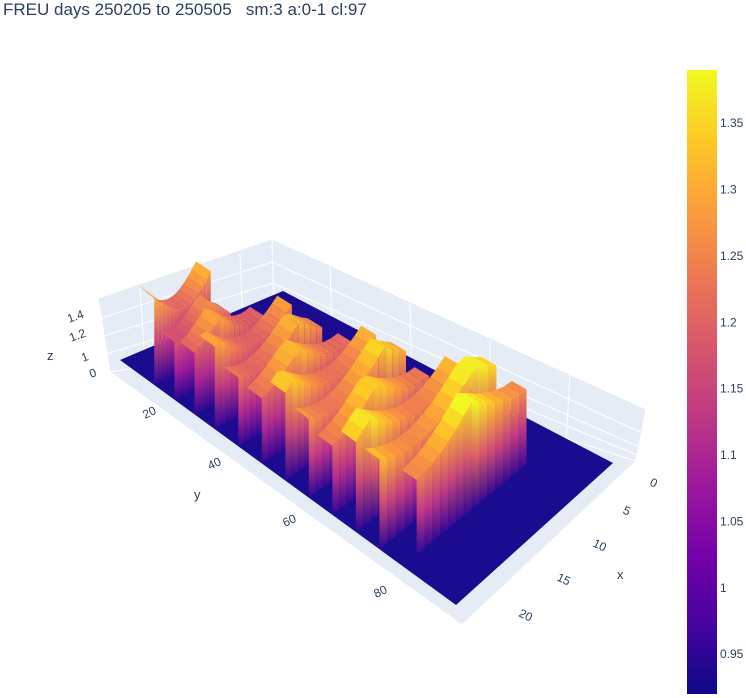 Image resolution: width=746 pixels, height=698 pixels. Describe the element at coordinates (654, 483) in the screenshot. I see `x-tick-label: 0` at that location.